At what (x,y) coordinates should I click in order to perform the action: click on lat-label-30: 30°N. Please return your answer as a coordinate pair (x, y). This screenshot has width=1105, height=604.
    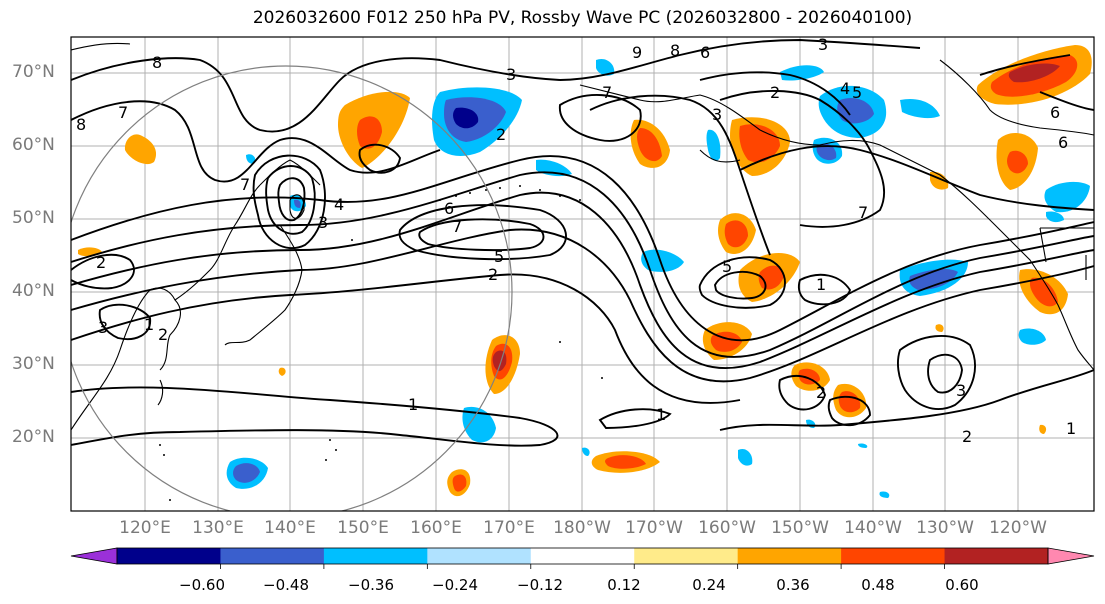
    Looking at the image, I should click on (33, 364).